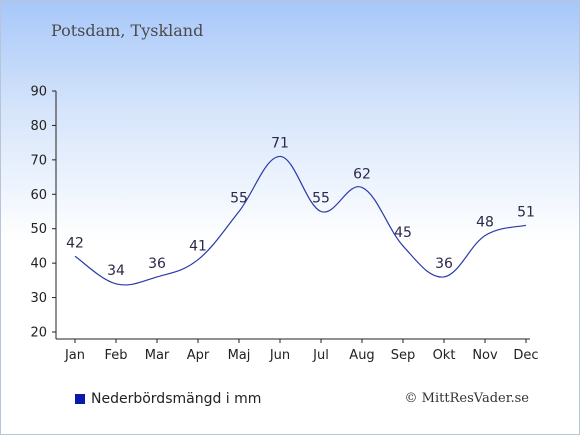 This screenshot has height=435, width=580. What do you see at coordinates (280, 143) in the screenshot?
I see `data-label: 71` at bounding box center [280, 143].